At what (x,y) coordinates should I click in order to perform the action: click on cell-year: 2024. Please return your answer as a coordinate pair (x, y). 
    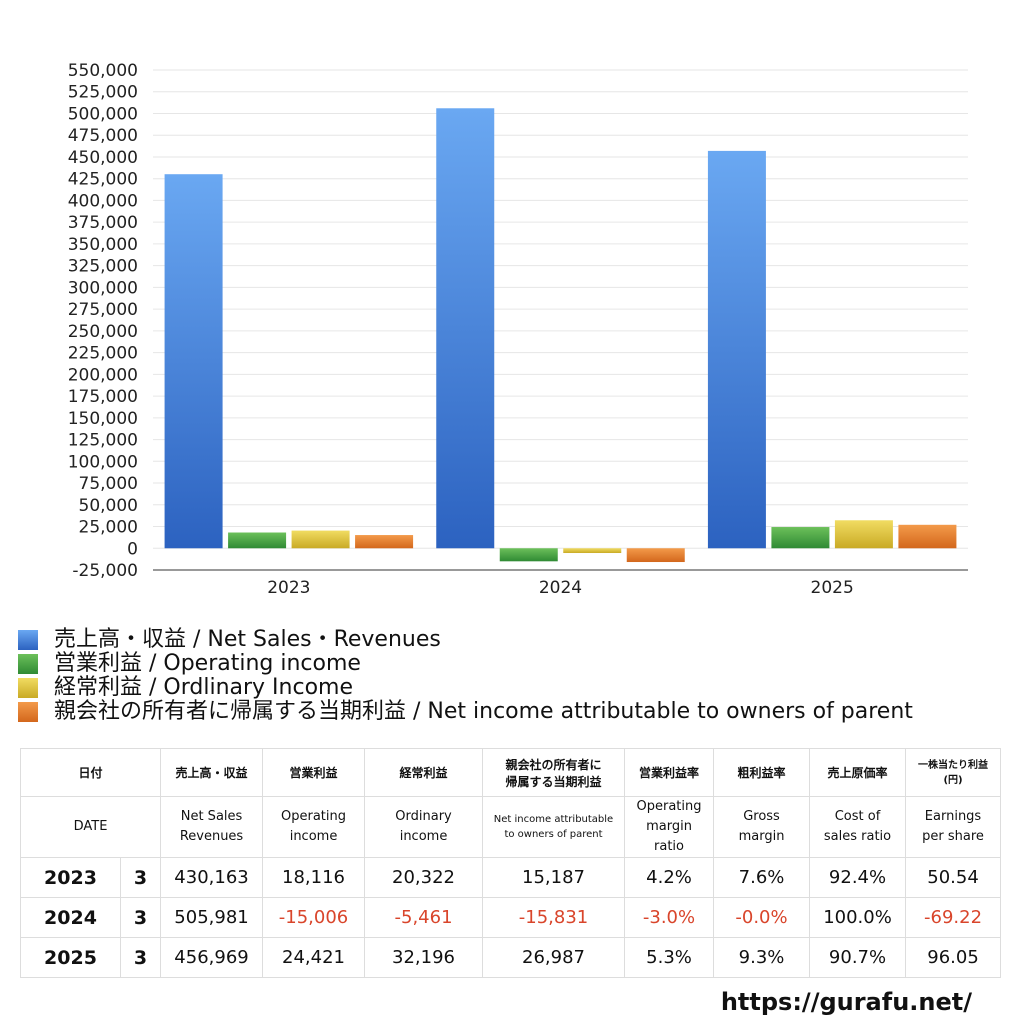
    Looking at the image, I should click on (70, 917).